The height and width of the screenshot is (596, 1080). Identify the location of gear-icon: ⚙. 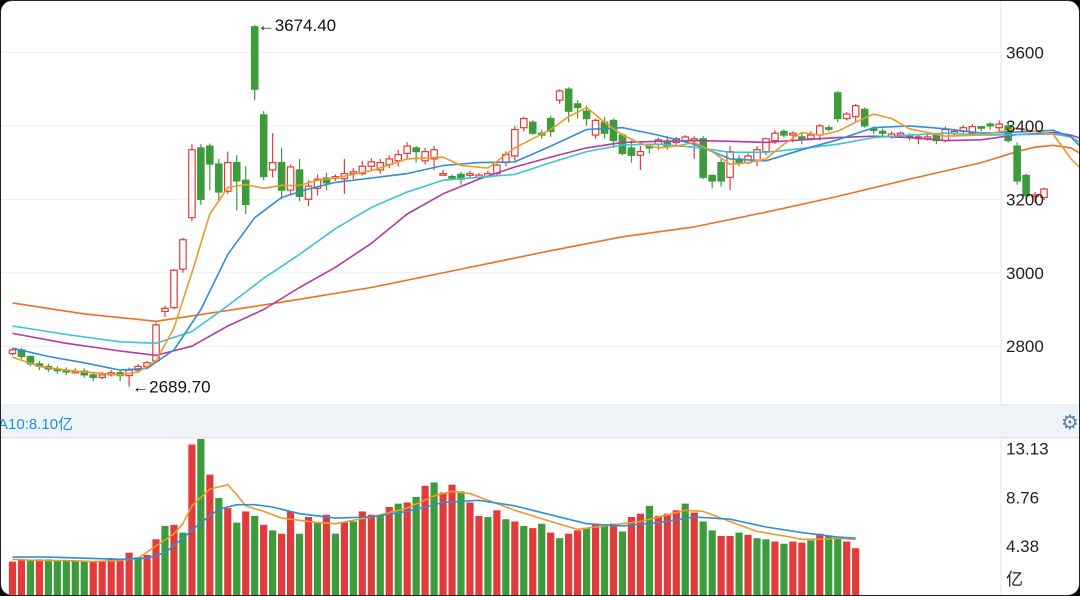
(1070, 422).